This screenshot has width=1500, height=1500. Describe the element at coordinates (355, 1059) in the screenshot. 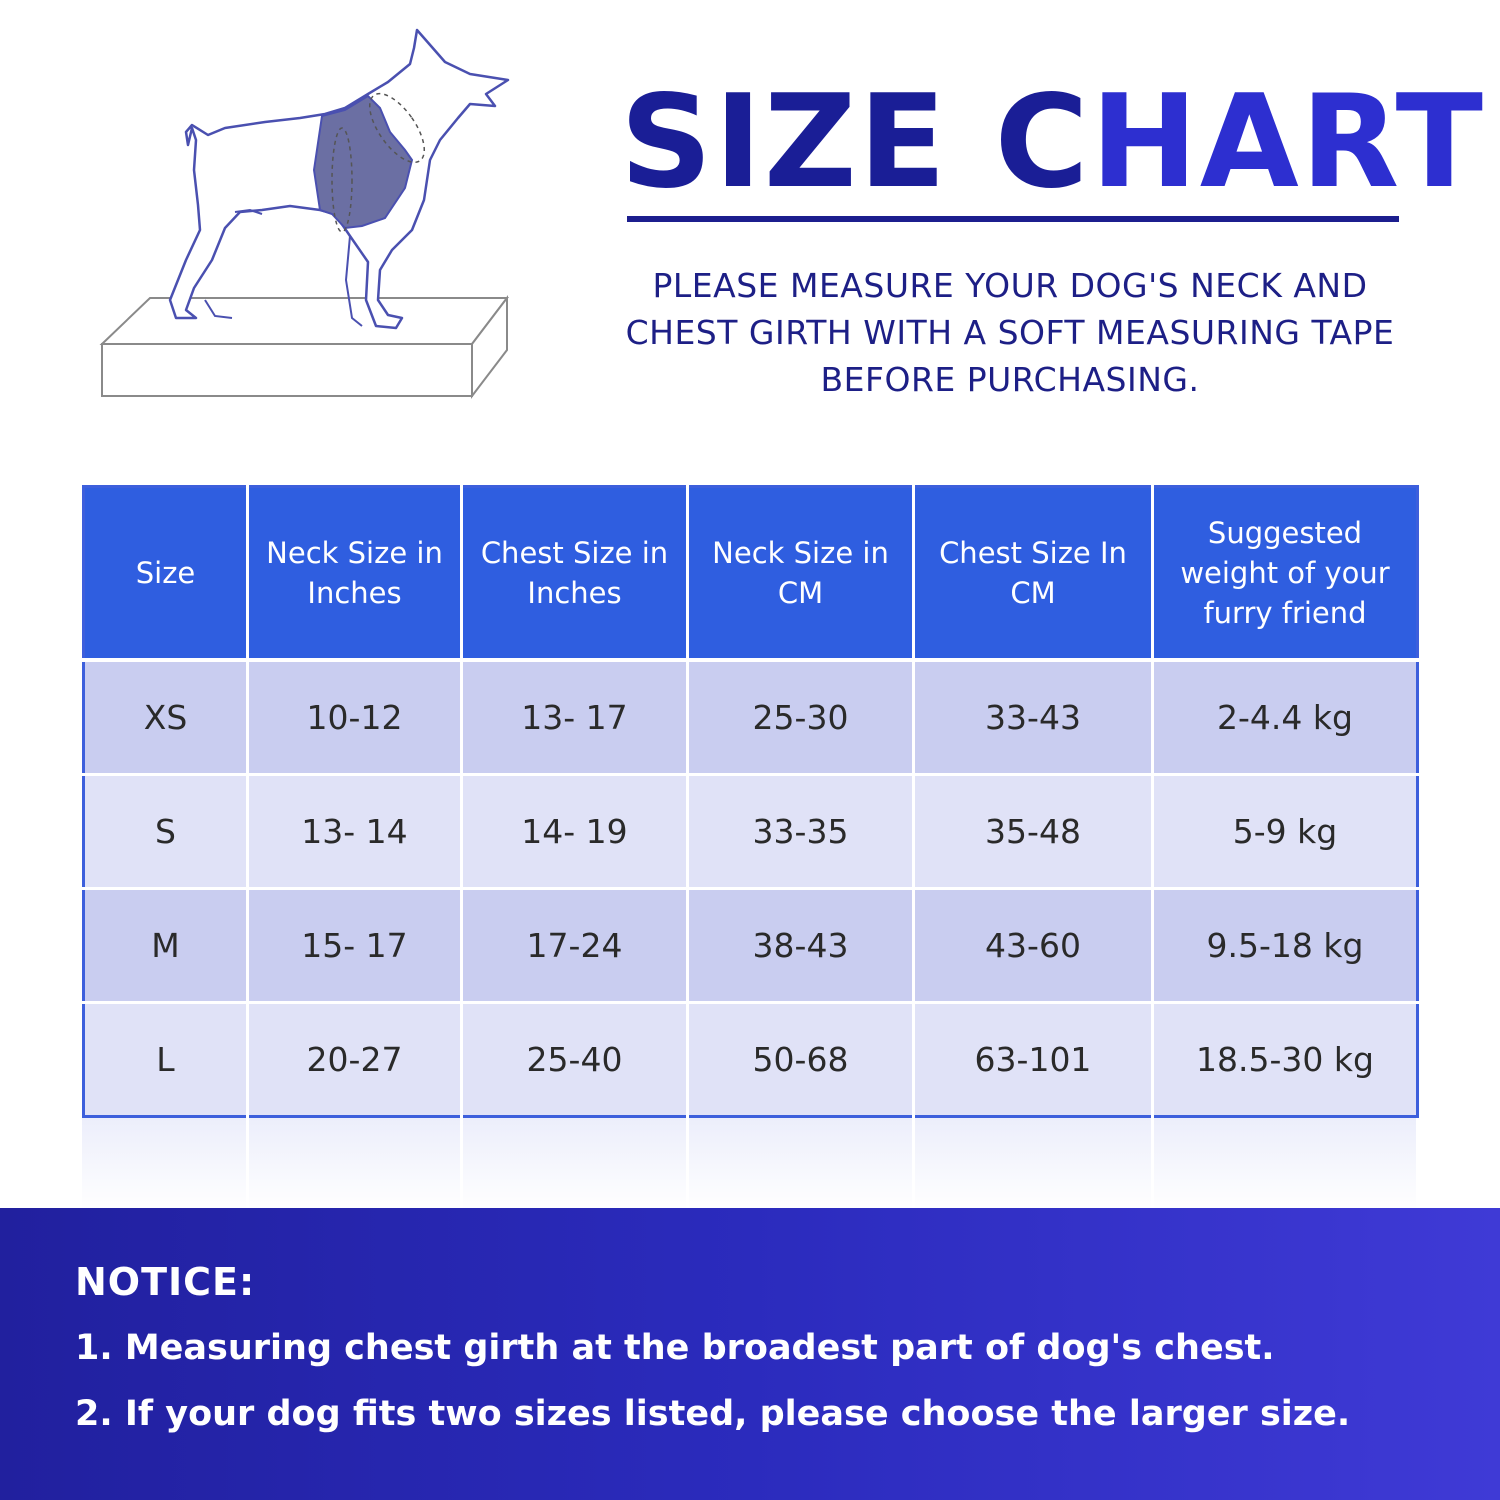

I see `cell-neck-inches: 20-27` at that location.